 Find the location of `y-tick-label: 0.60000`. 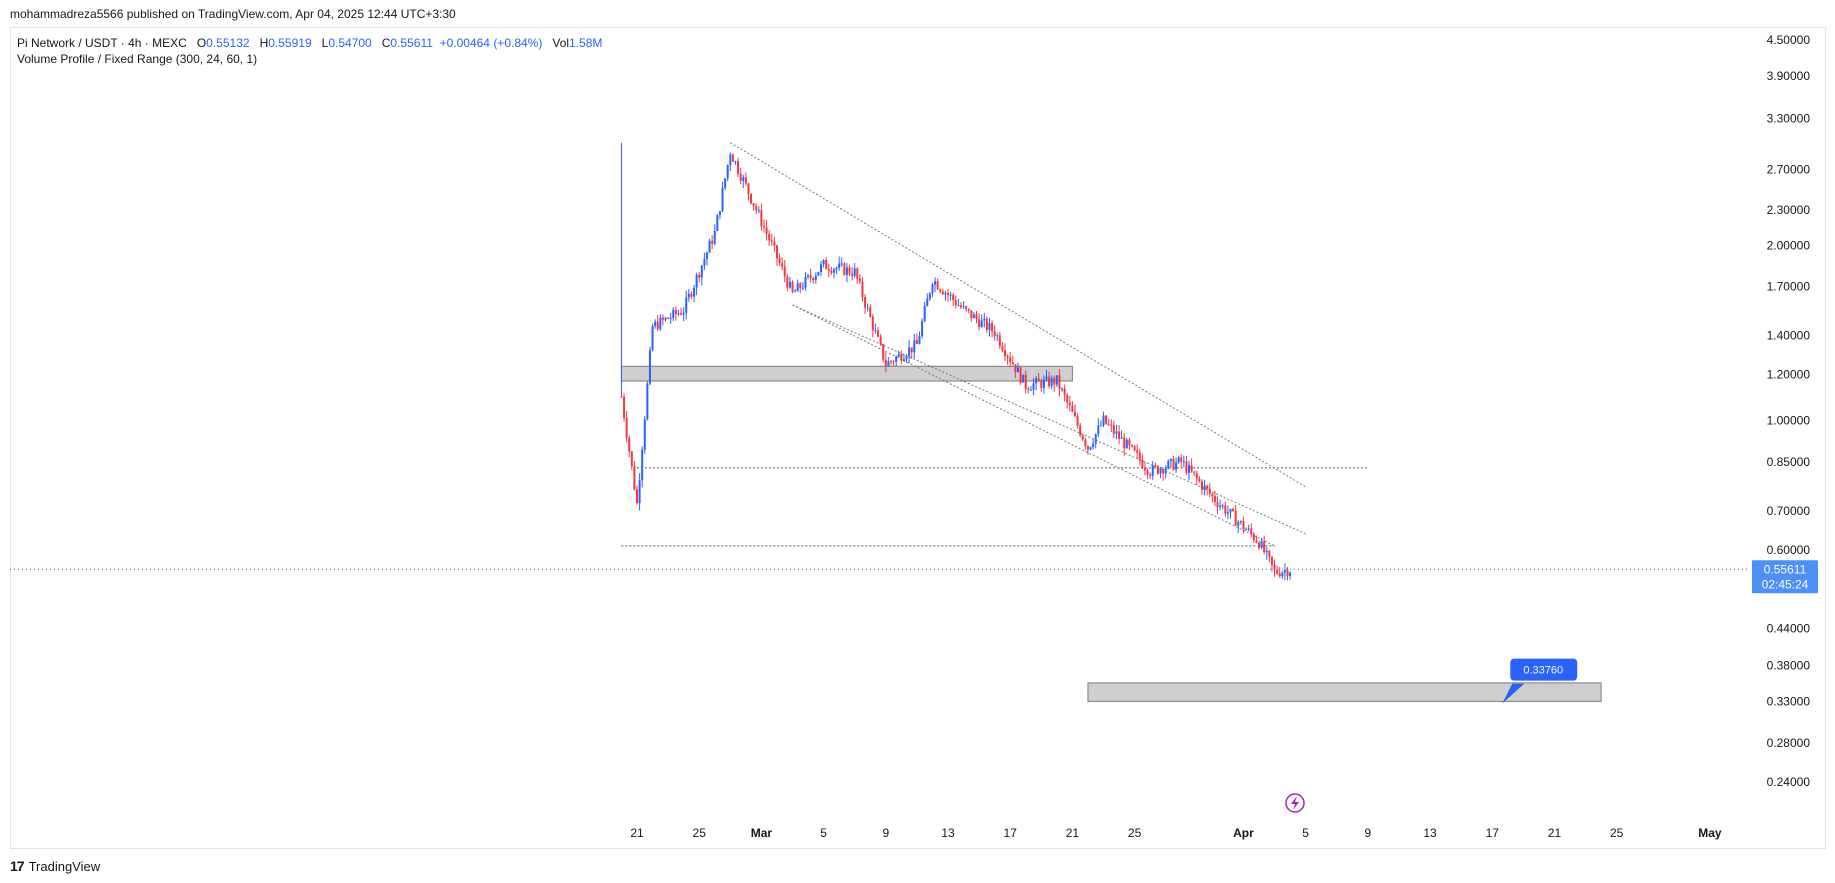

y-tick-label: 0.60000 is located at coordinates (1789, 550).